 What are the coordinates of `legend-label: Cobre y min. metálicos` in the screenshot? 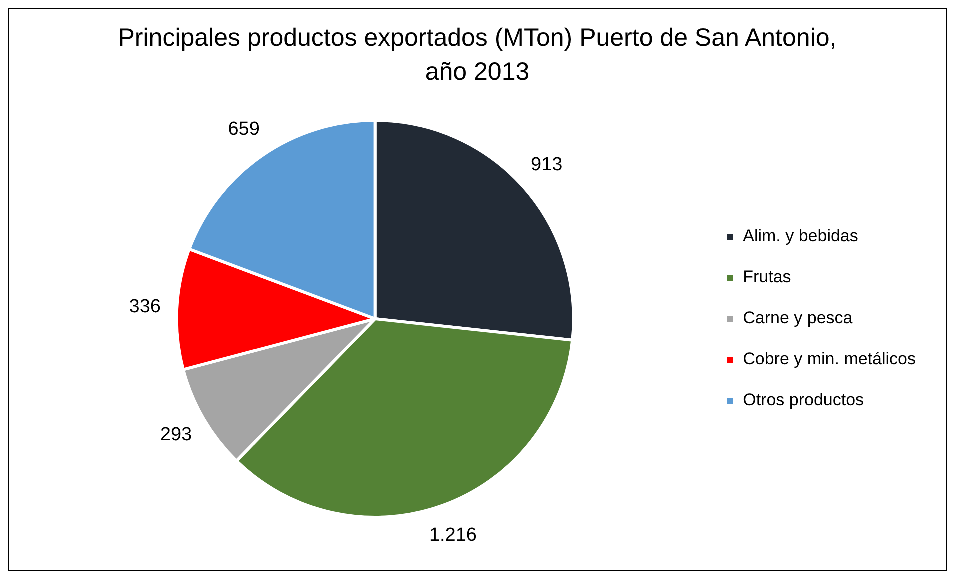 It's located at (829, 359).